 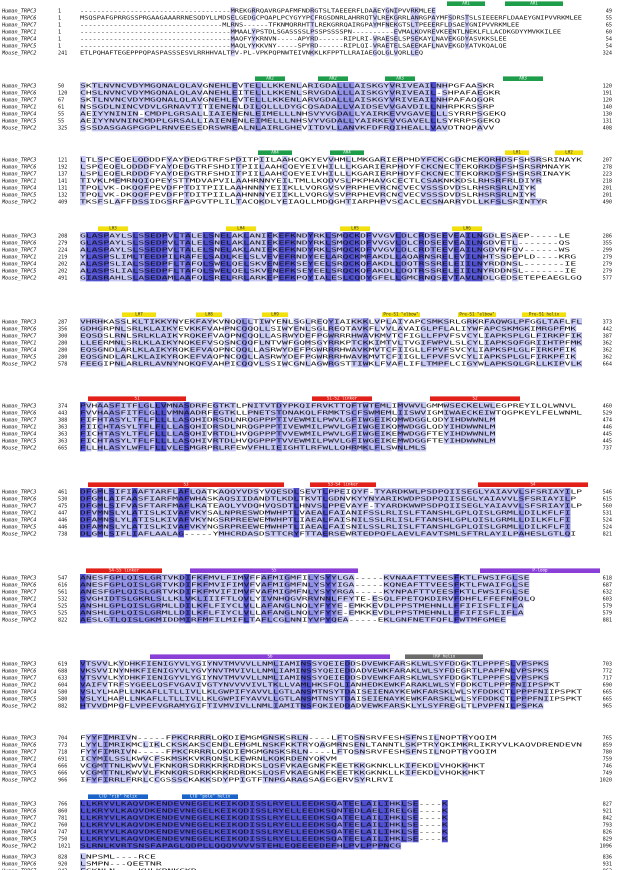 What do you see at coordinates (607, 535) in the screenshot?
I see `end-position: 821` at bounding box center [607, 535].